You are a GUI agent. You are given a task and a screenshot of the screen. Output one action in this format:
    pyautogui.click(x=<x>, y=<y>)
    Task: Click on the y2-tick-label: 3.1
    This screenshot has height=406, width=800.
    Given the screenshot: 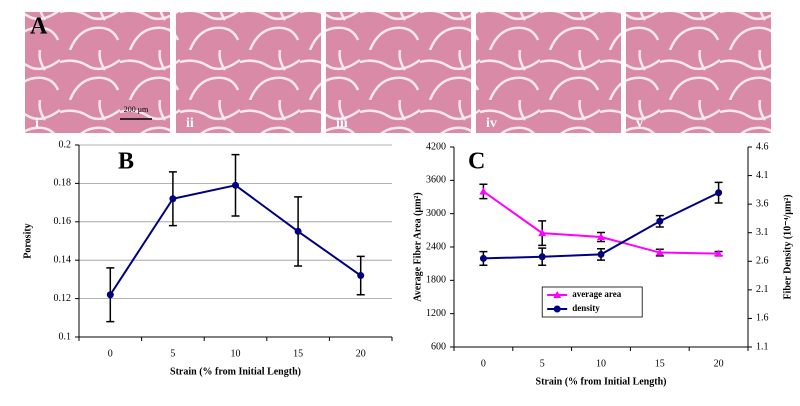 What is the action you would take?
    pyautogui.click(x=762, y=232)
    